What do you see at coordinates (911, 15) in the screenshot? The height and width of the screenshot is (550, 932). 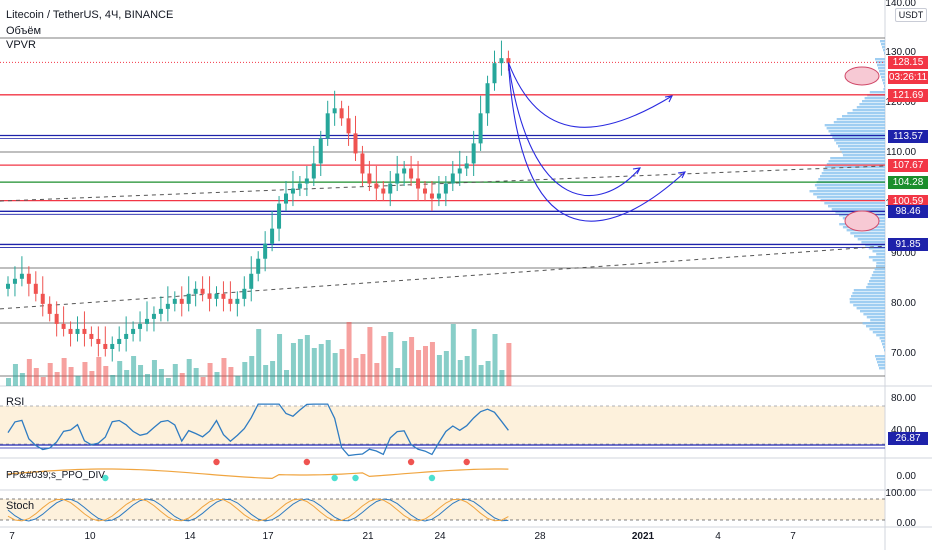 I see `currency-badge: USDT` at bounding box center [911, 15].